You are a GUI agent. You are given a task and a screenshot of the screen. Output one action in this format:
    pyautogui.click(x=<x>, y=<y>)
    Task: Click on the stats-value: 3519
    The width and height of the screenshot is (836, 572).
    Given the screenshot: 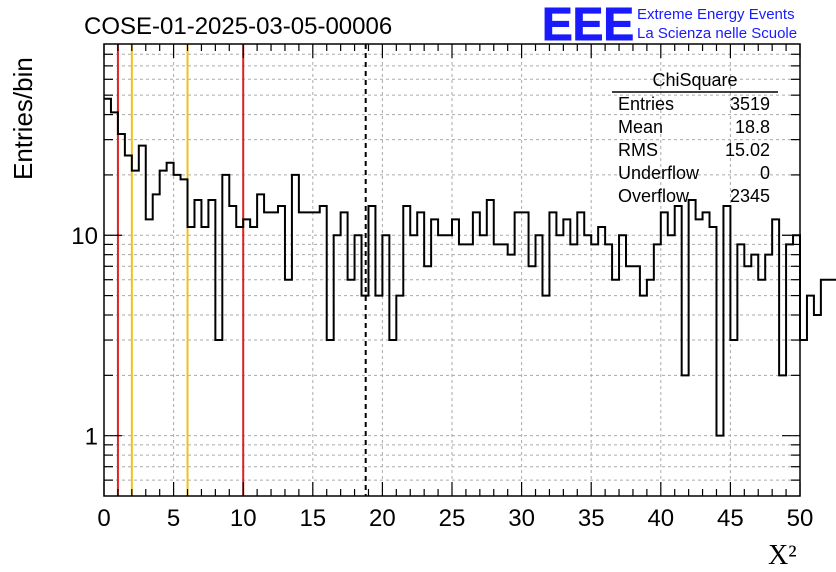 What is the action you would take?
    pyautogui.click(x=750, y=104)
    